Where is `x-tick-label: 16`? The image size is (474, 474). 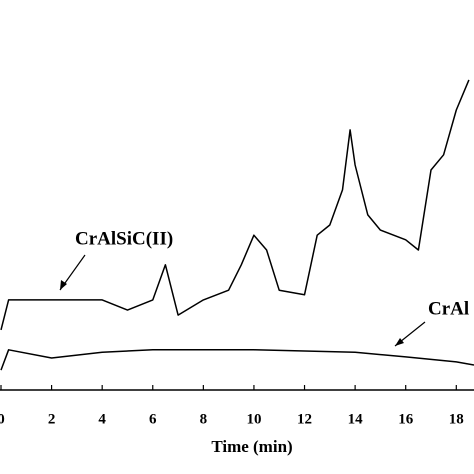
x-tick-label: 16 is located at coordinates (406, 419).